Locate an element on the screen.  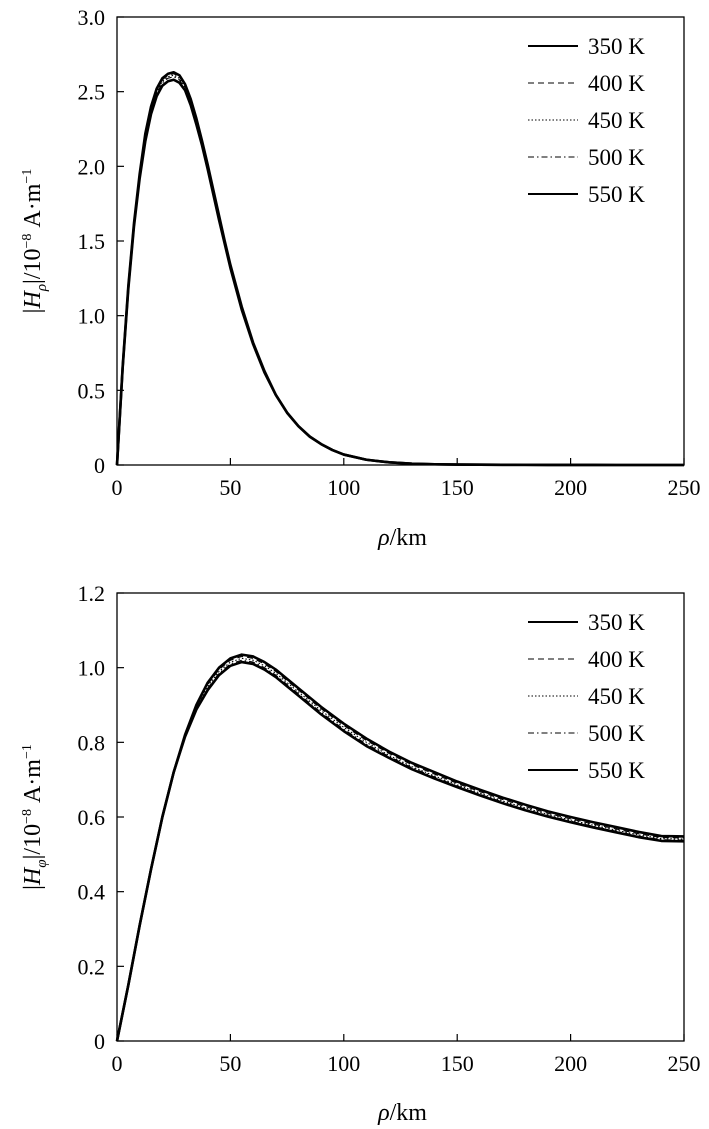
y-tick-label: 2.5 is located at coordinates (92, 92).